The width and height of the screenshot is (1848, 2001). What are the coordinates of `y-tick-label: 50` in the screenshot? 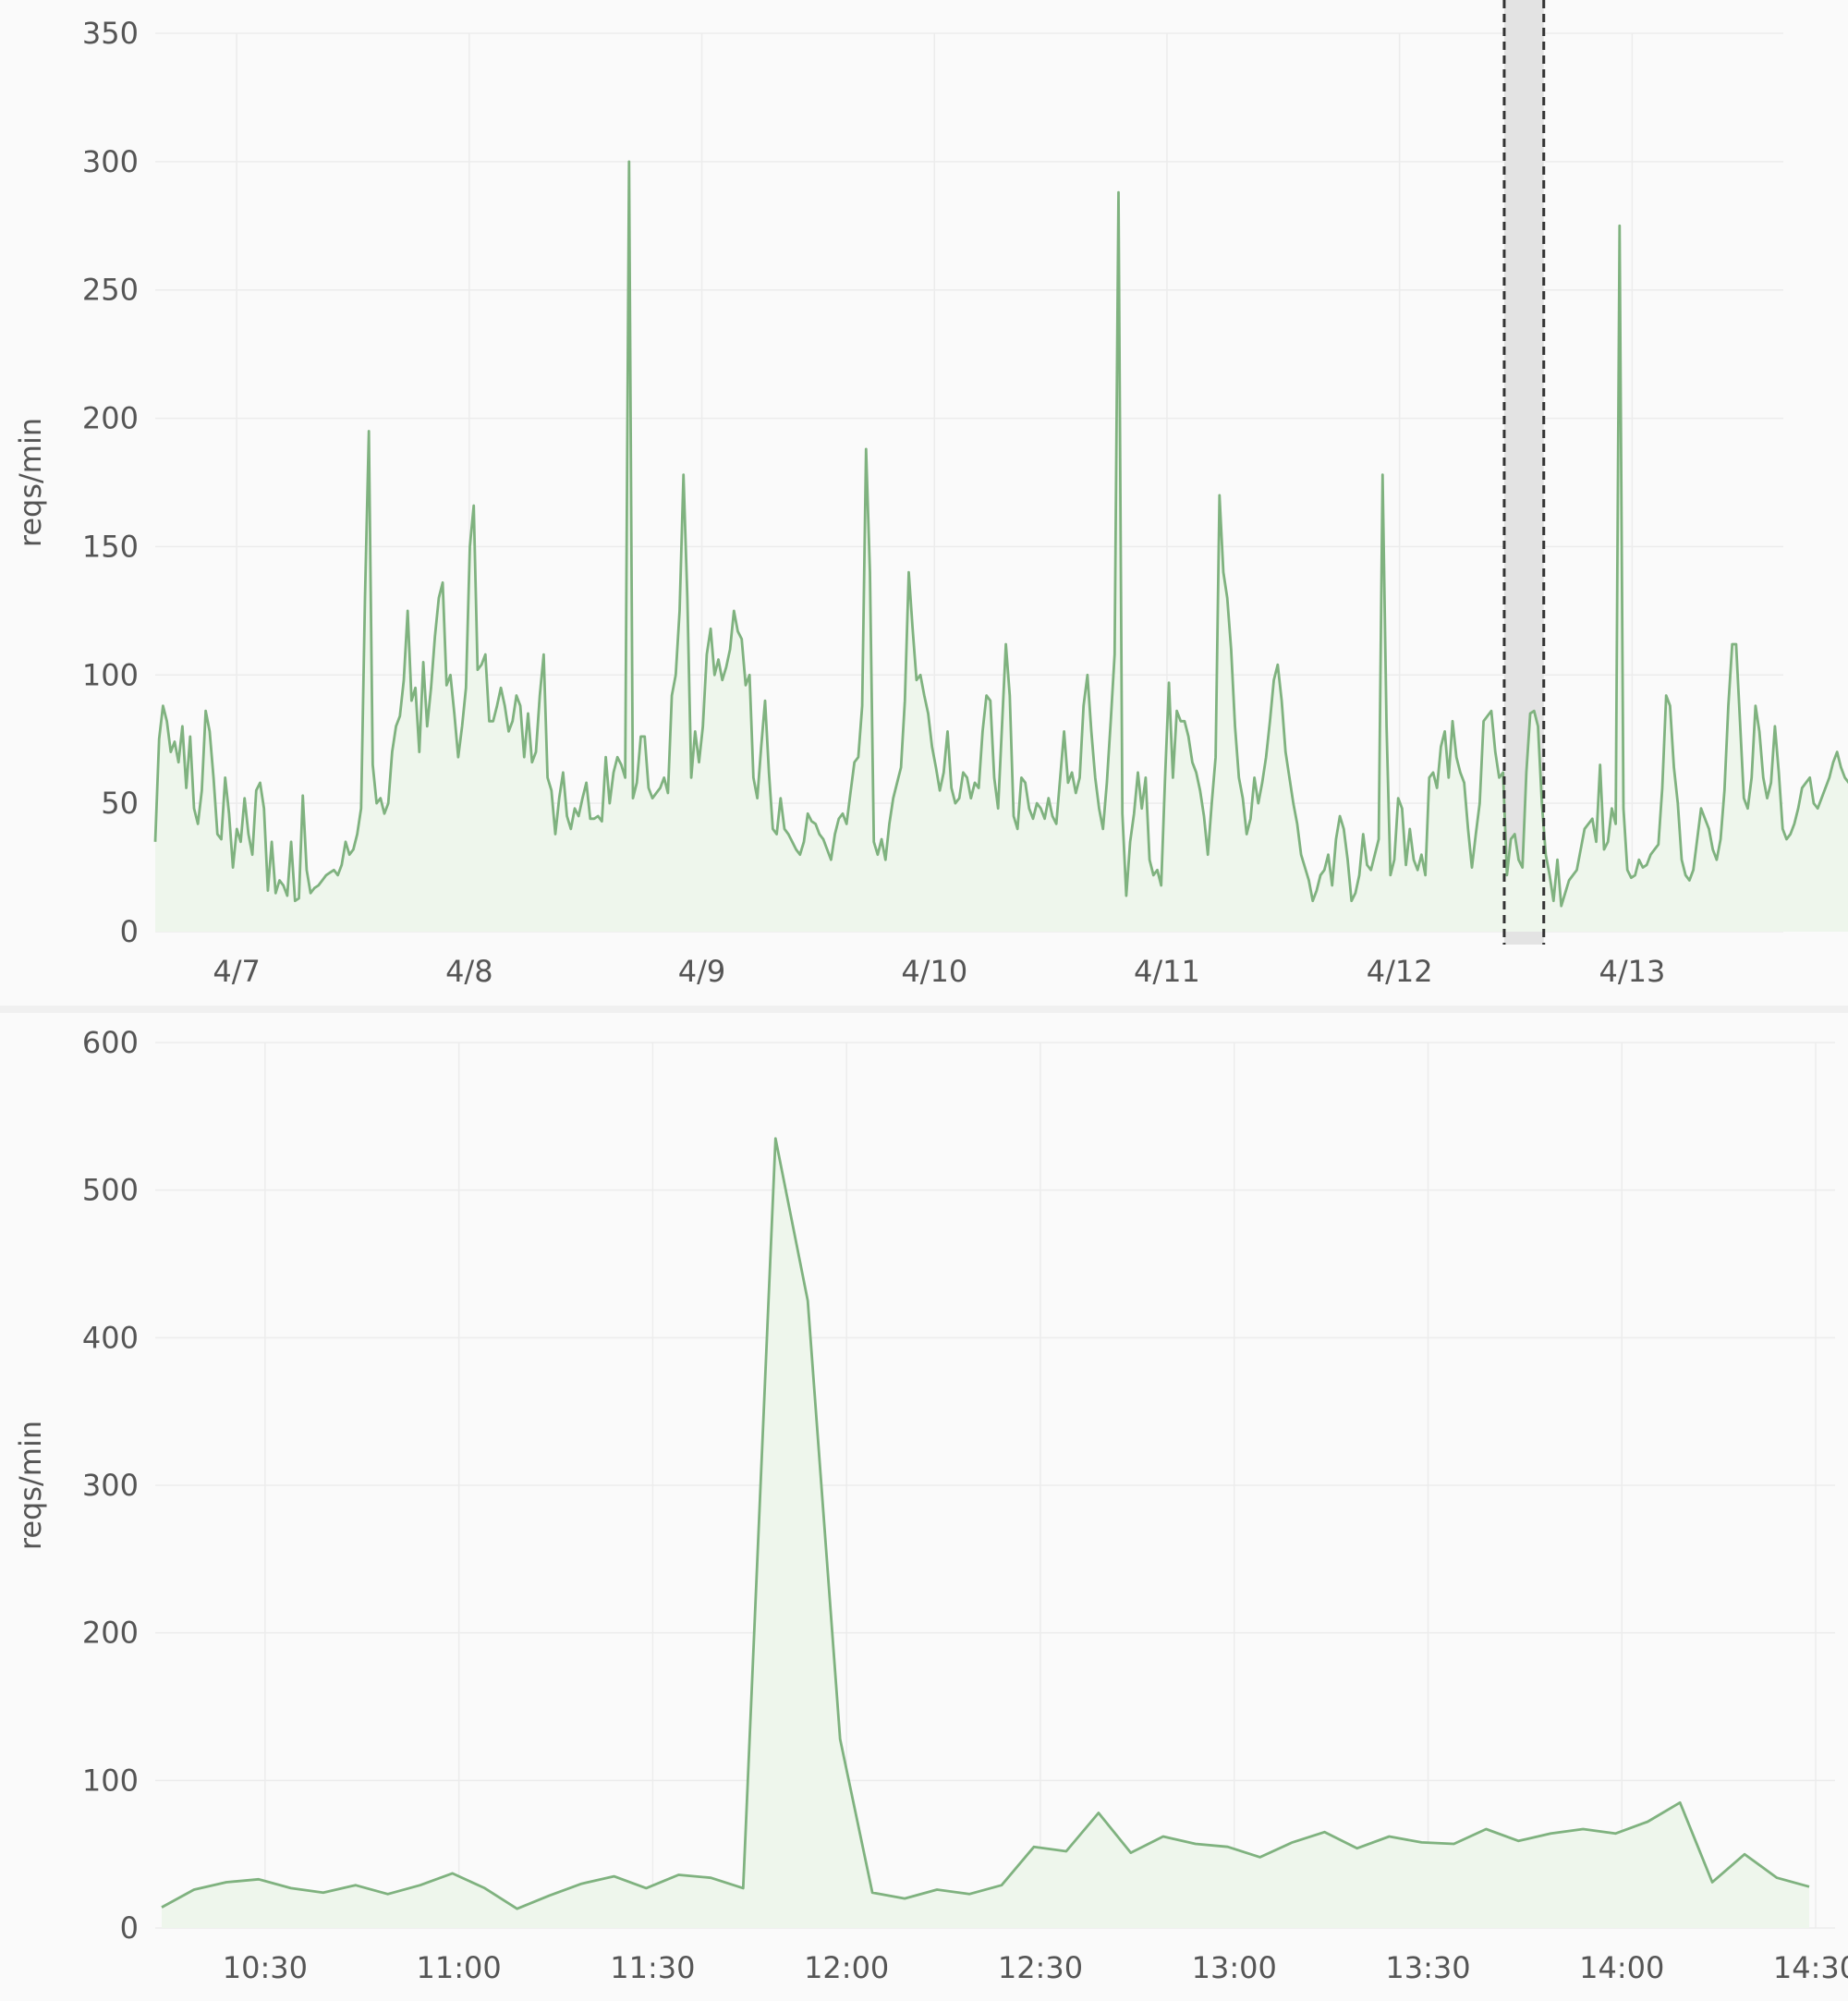 It's located at (120, 803).